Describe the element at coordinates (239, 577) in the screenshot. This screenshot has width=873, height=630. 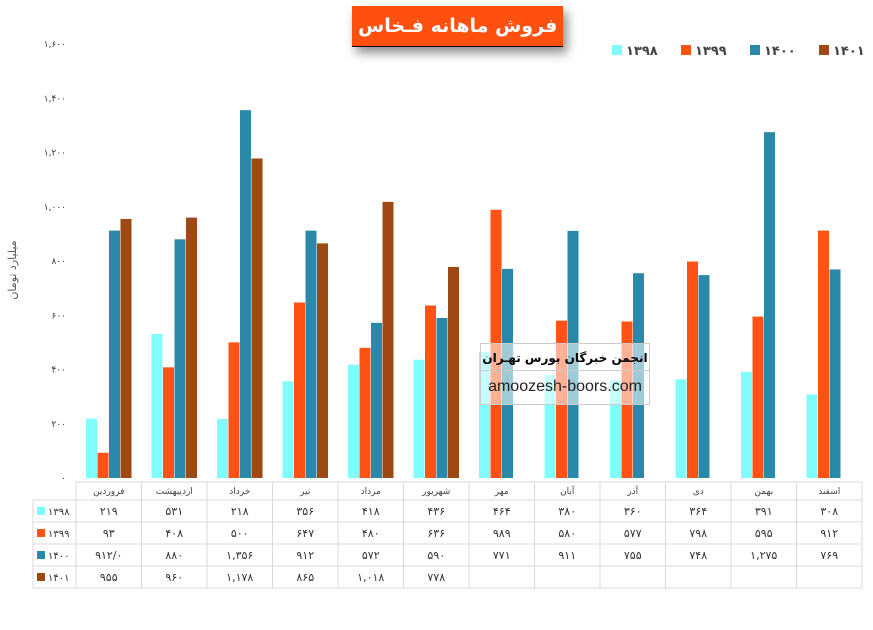
I see `data-label: ۱,۱۷۸` at that location.